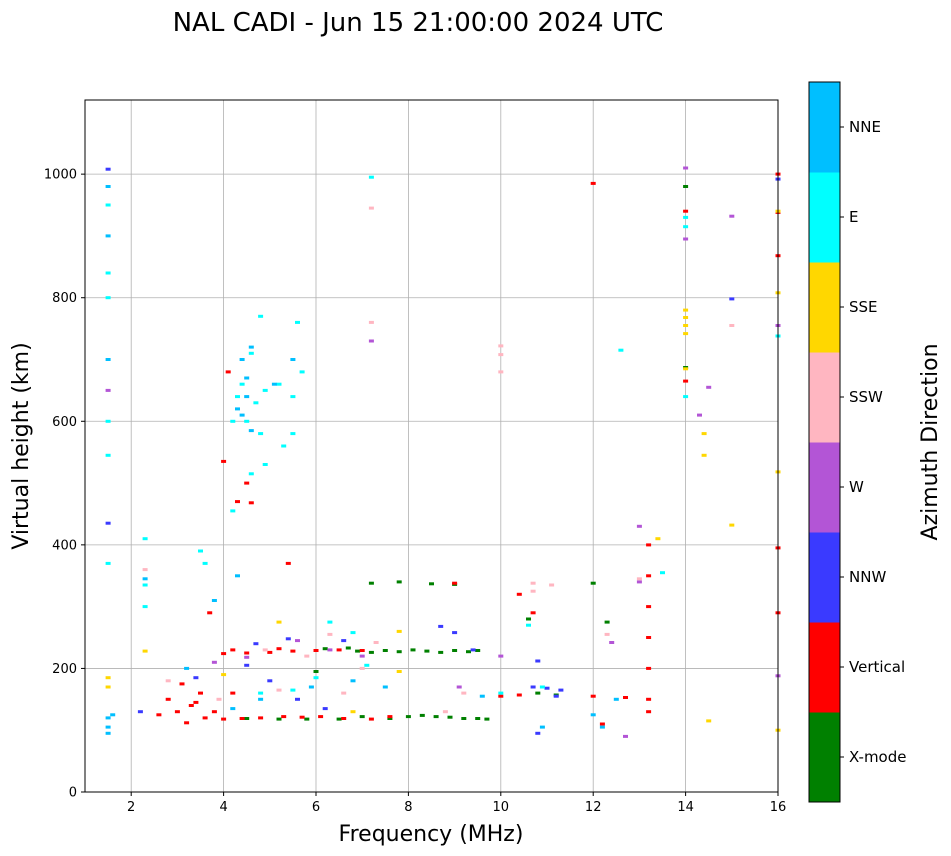 This screenshot has height=856, width=951. I want to click on x-tick-label: 12, so click(593, 807).